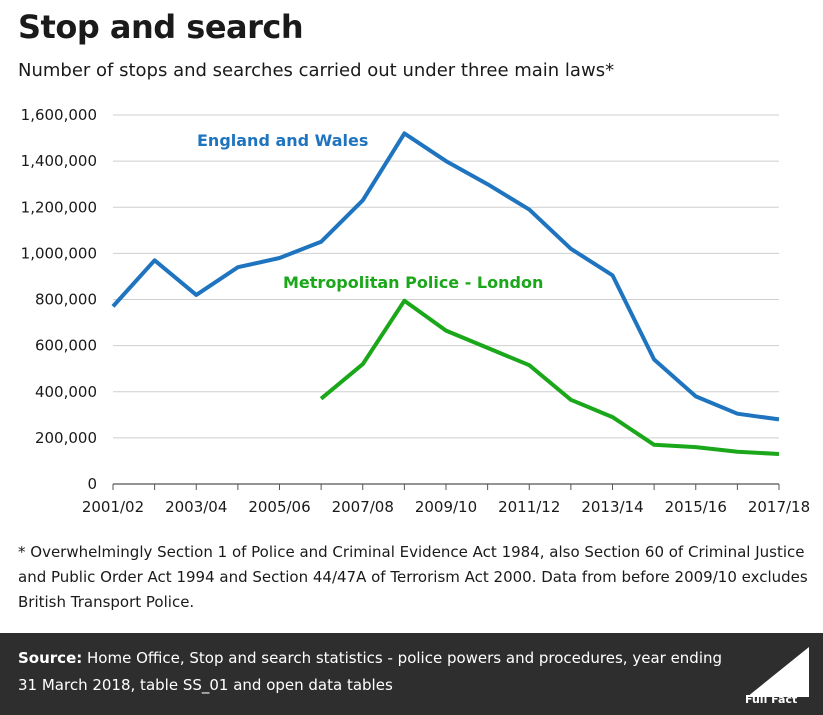 The height and width of the screenshot is (715, 823). I want to click on x-tick-label: 2017/18, so click(779, 507).